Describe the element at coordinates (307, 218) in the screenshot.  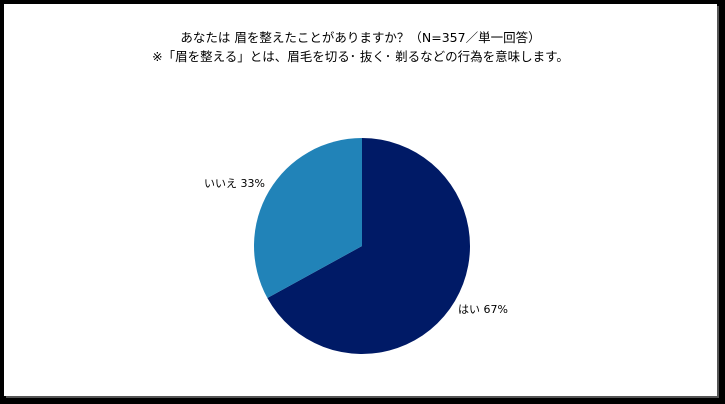
I see `pie-slice-iie` at that location.